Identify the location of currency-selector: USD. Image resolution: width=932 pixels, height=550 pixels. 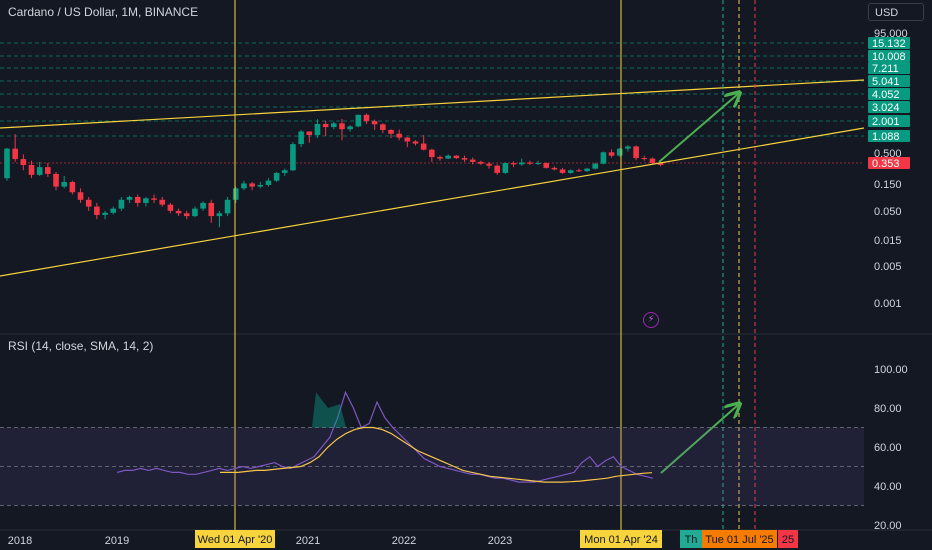
(896, 12).